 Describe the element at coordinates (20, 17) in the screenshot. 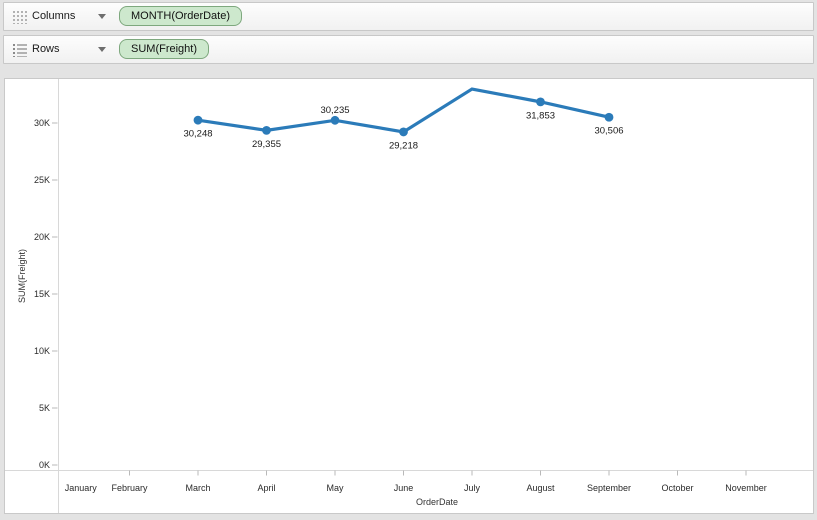

I see `columns-grid-icon` at that location.